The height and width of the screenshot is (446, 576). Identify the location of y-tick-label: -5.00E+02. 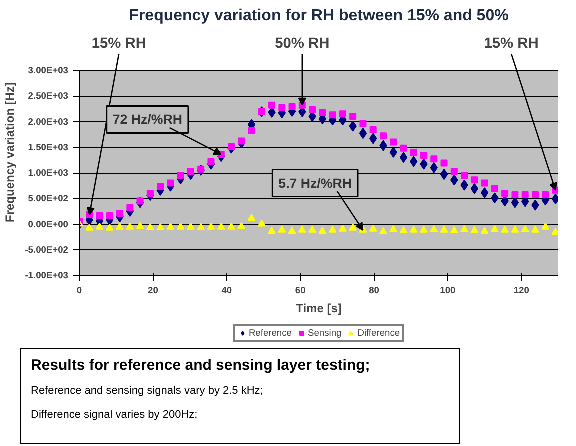
(47, 249).